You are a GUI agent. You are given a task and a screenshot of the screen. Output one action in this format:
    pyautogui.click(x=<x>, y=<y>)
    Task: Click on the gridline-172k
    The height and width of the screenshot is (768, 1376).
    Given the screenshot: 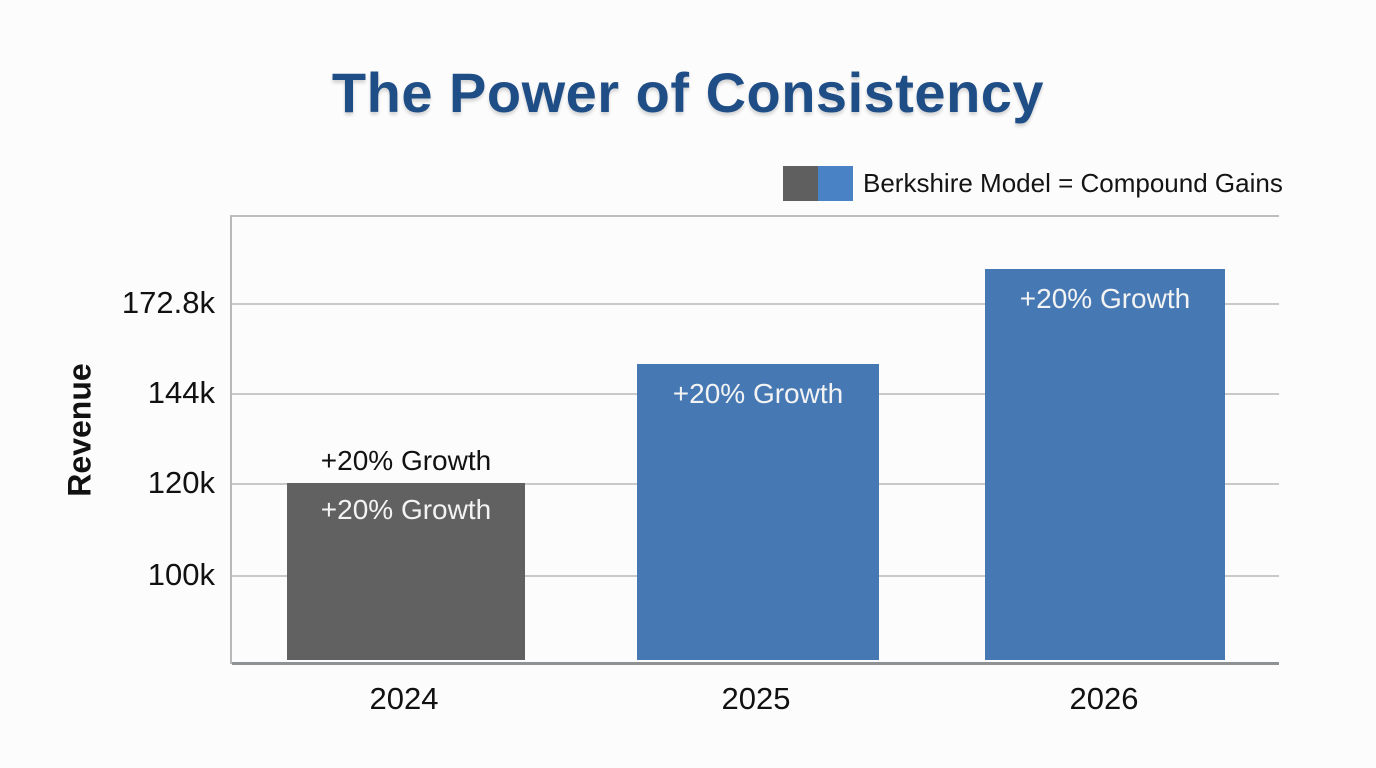 What is the action you would take?
    pyautogui.click(x=755, y=304)
    